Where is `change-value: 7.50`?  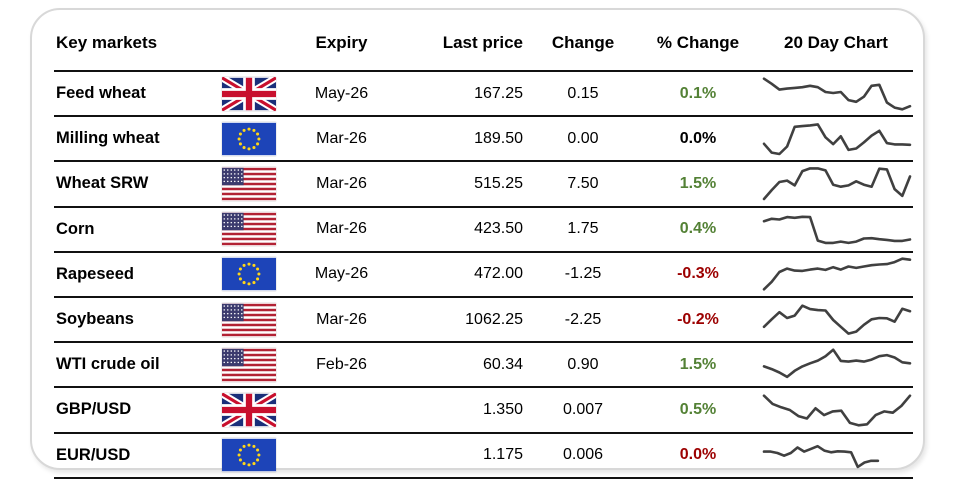 change-value: 7.50 is located at coordinates (583, 183).